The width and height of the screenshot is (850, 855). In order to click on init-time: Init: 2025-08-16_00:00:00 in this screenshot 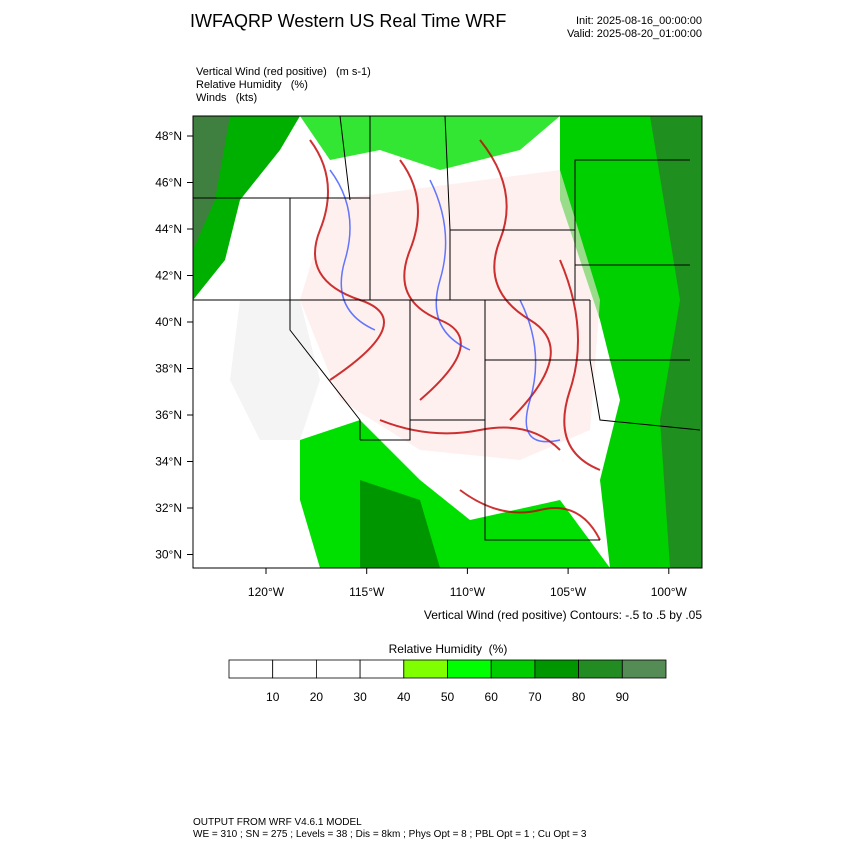, I will do `click(639, 21)`.